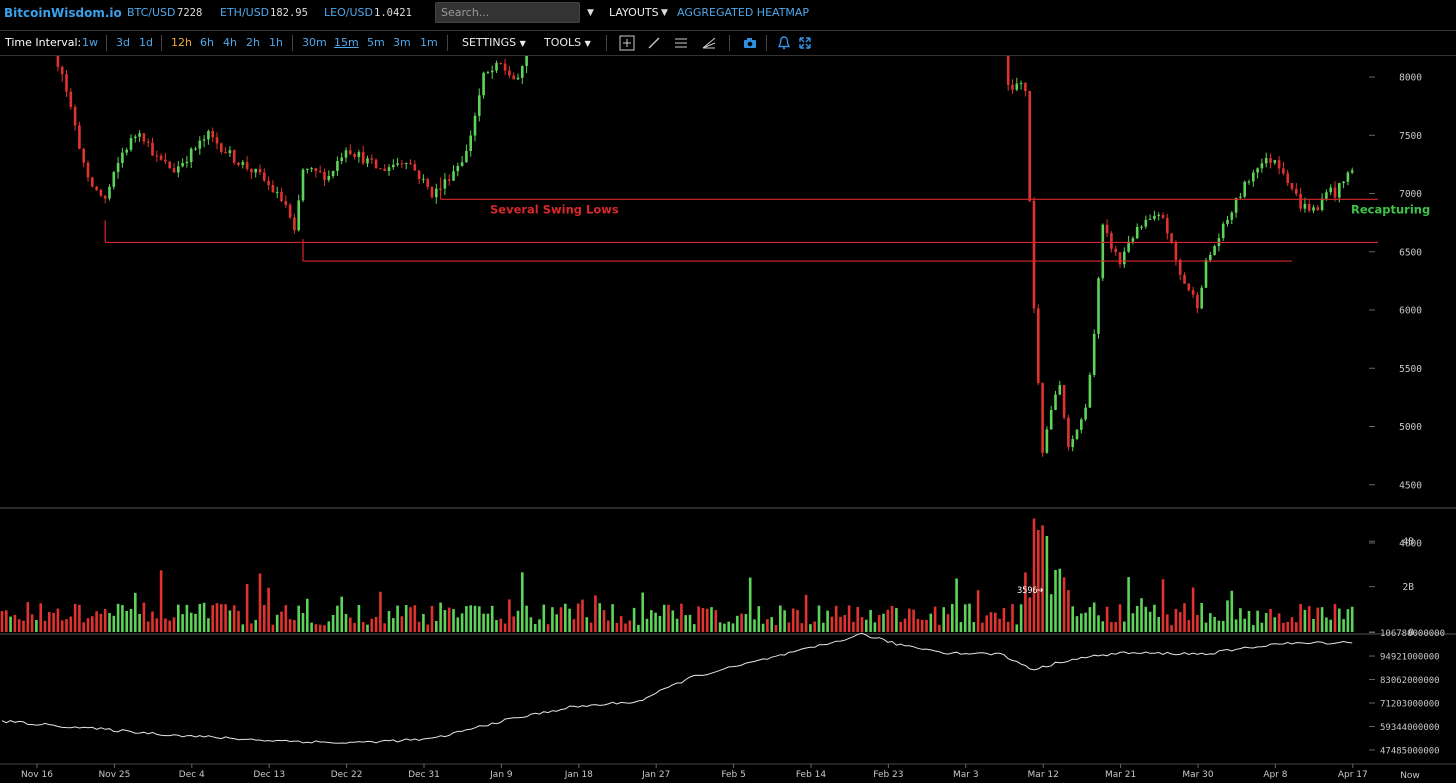 This screenshot has width=1456, height=783. I want to click on interval-5m: 5m, so click(376, 42).